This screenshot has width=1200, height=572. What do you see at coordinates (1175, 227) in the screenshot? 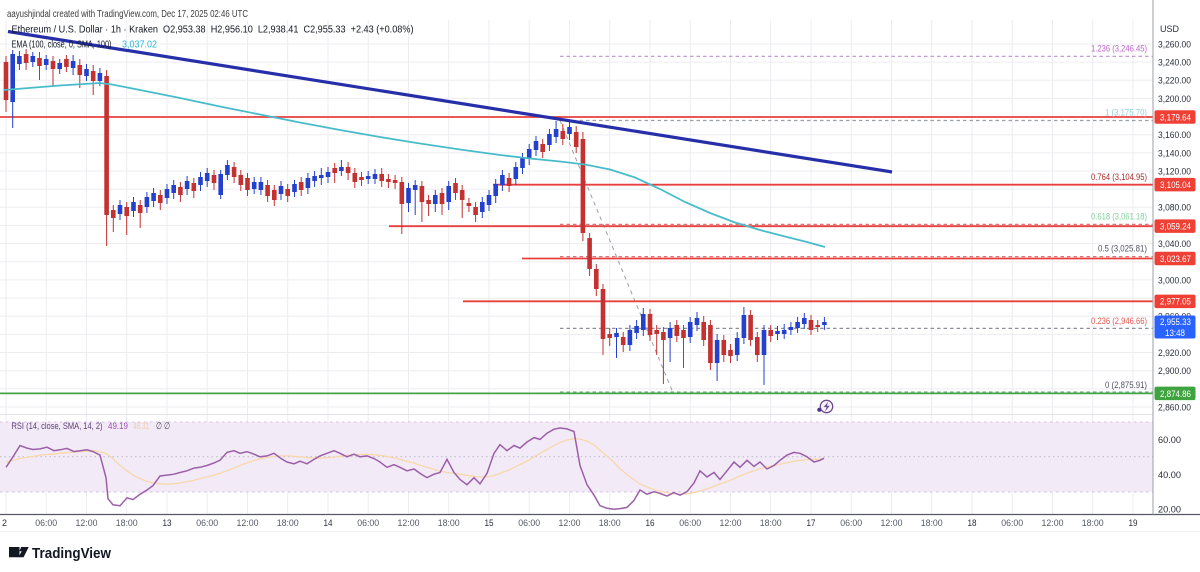
I see `svg-text: 3,059.24` at bounding box center [1175, 227].